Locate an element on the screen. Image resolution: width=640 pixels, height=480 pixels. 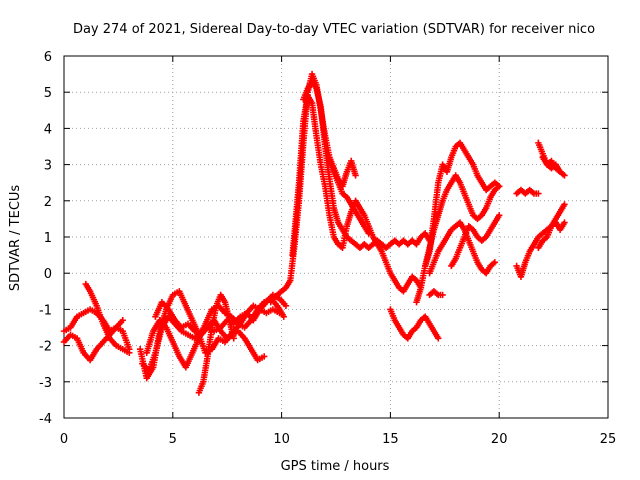
y-tick-label: 1 is located at coordinates (48, 238).